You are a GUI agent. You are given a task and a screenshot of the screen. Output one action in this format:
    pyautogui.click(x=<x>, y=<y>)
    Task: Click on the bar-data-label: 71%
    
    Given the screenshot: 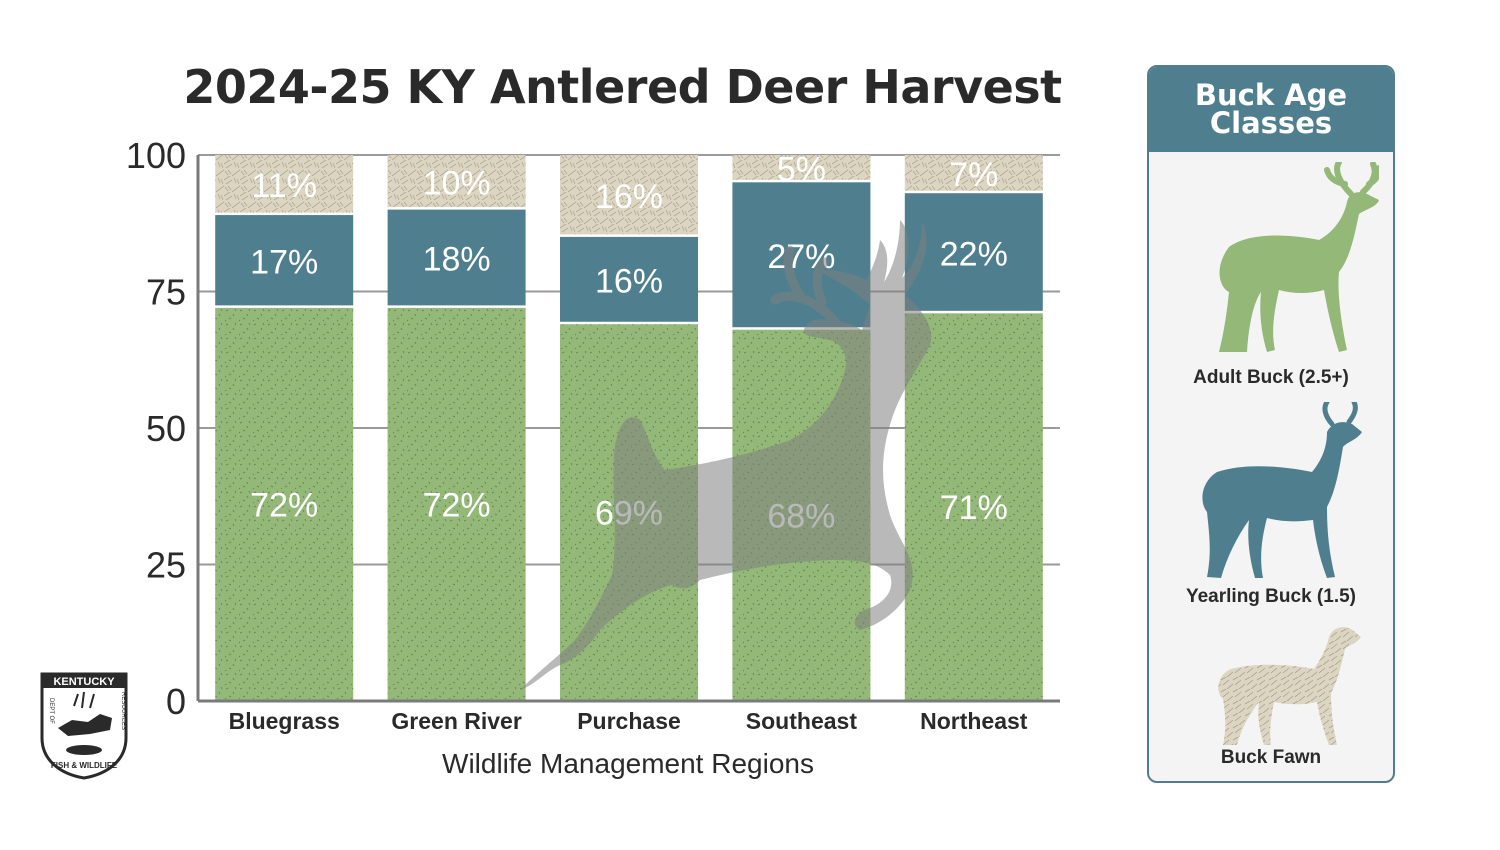 What is the action you would take?
    pyautogui.click(x=974, y=508)
    